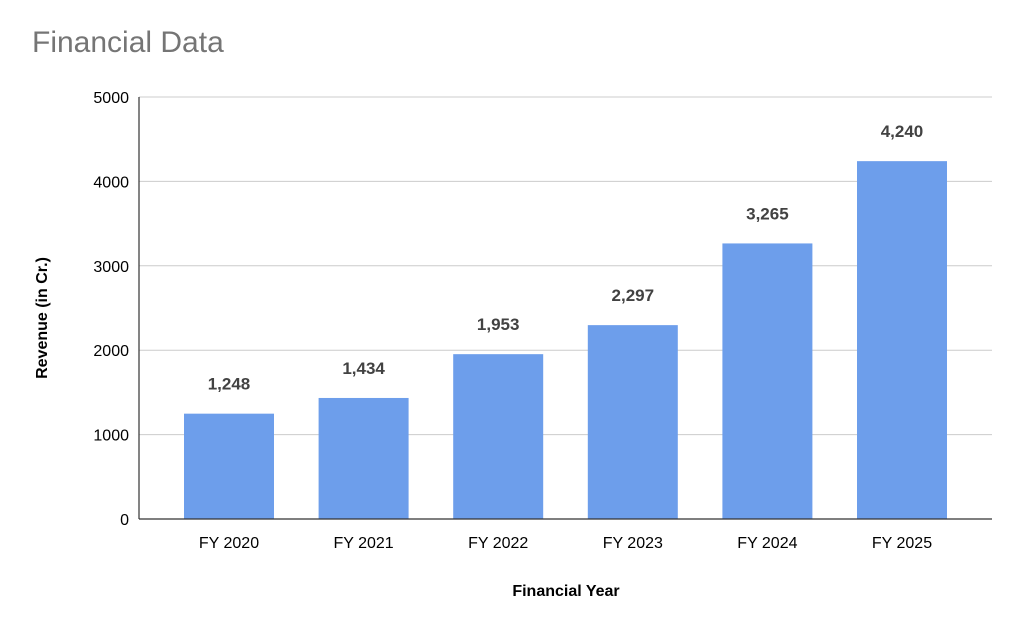 This screenshot has width=1024, height=633. What do you see at coordinates (633, 543) in the screenshot?
I see `x-tick-label: FY 2023` at bounding box center [633, 543].